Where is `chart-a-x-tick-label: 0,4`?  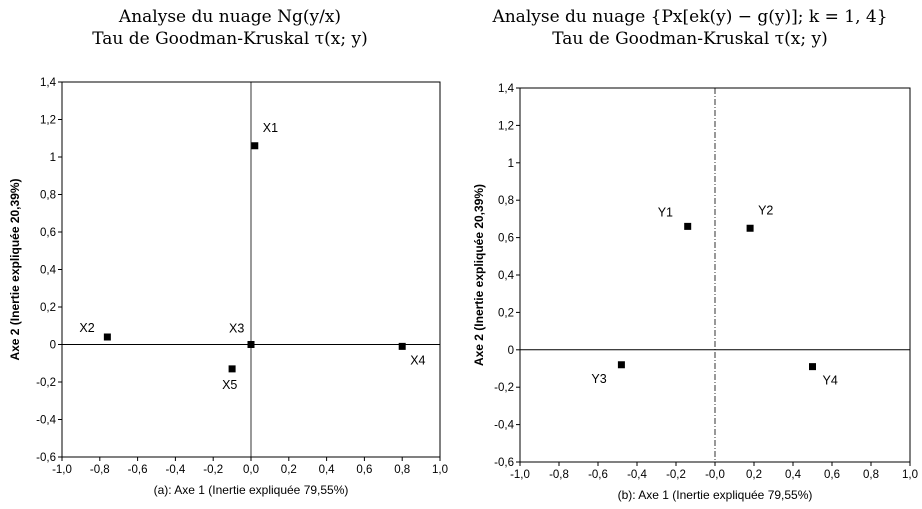 chart-a-x-tick-label: 0,4 is located at coordinates (327, 470).